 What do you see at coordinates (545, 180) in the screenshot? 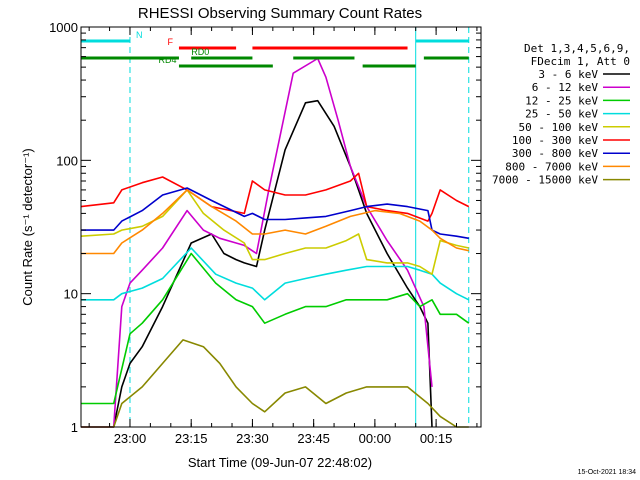
I see `legend-entry-label: 7000 - 15000 keV` at bounding box center [545, 180].